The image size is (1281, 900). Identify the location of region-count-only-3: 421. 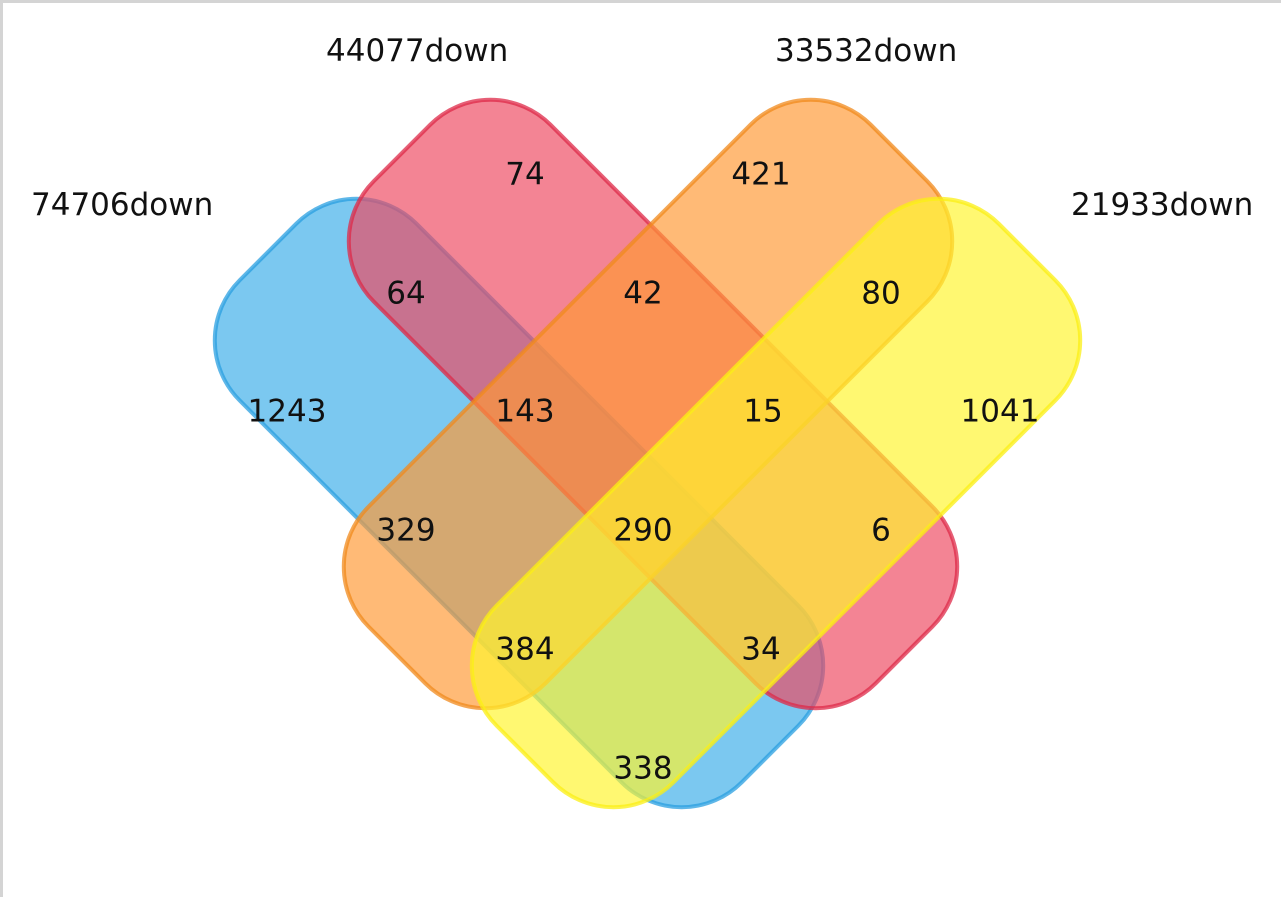
(760, 175).